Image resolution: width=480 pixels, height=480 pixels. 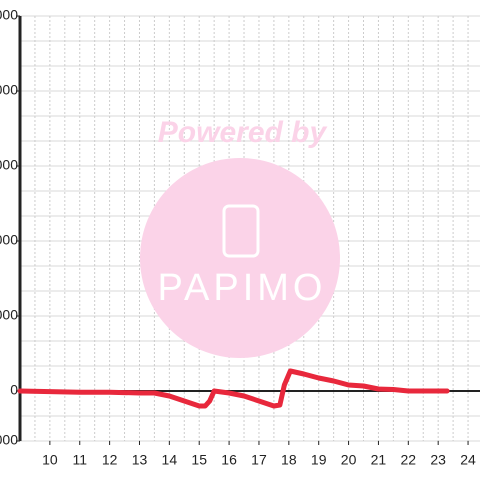 What do you see at coordinates (9, 165) in the screenshot?
I see `y-tick-label: 90,000` at bounding box center [9, 165].